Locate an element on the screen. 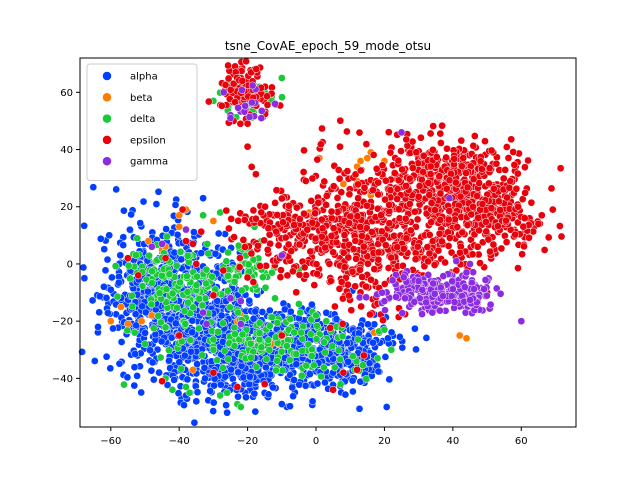 This screenshot has height=480, width=640. x-tick-label: 60 is located at coordinates (521, 441).